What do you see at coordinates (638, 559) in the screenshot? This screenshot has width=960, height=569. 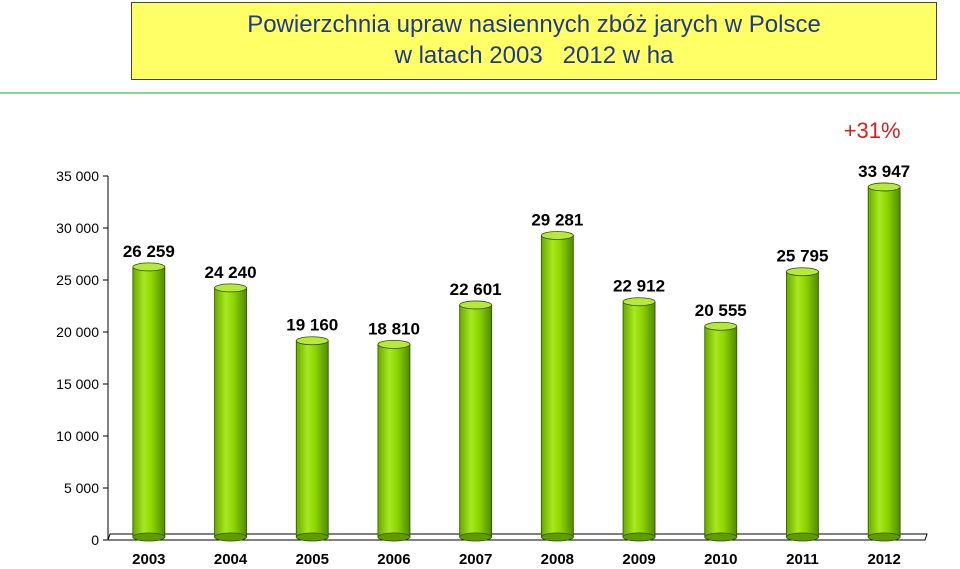 I see `x-tick-label: 2009` at bounding box center [638, 559].